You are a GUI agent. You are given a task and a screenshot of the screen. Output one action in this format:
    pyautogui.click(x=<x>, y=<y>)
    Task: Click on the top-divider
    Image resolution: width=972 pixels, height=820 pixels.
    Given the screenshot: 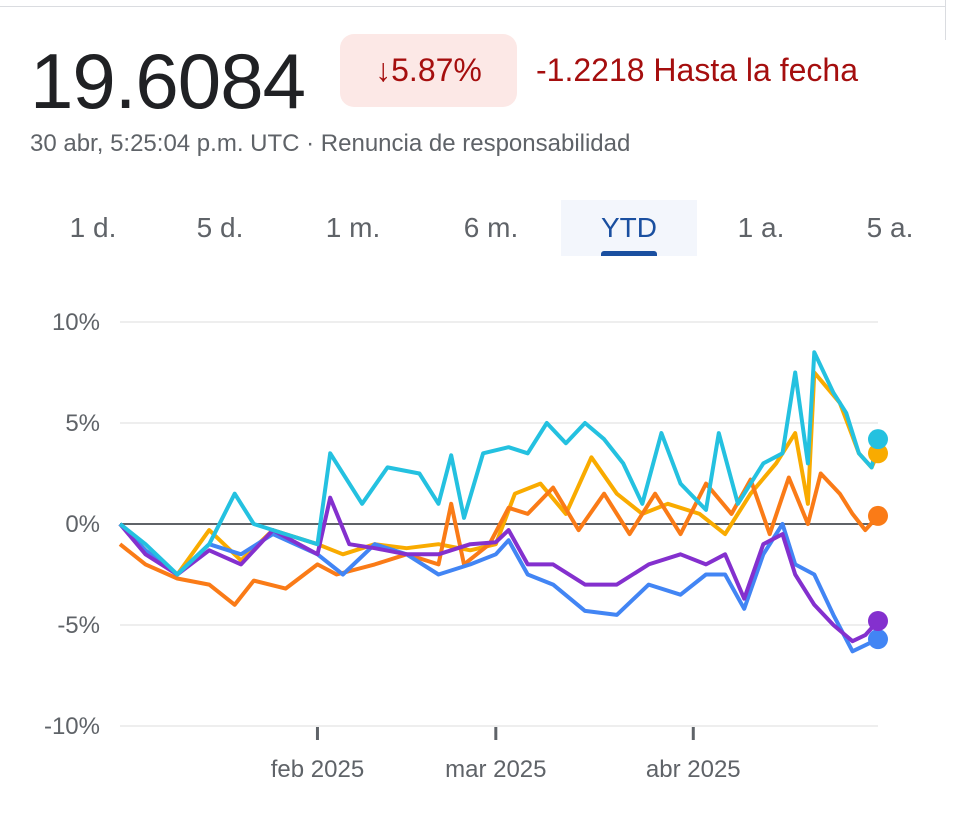 What is the action you would take?
    pyautogui.click(x=472, y=6)
    